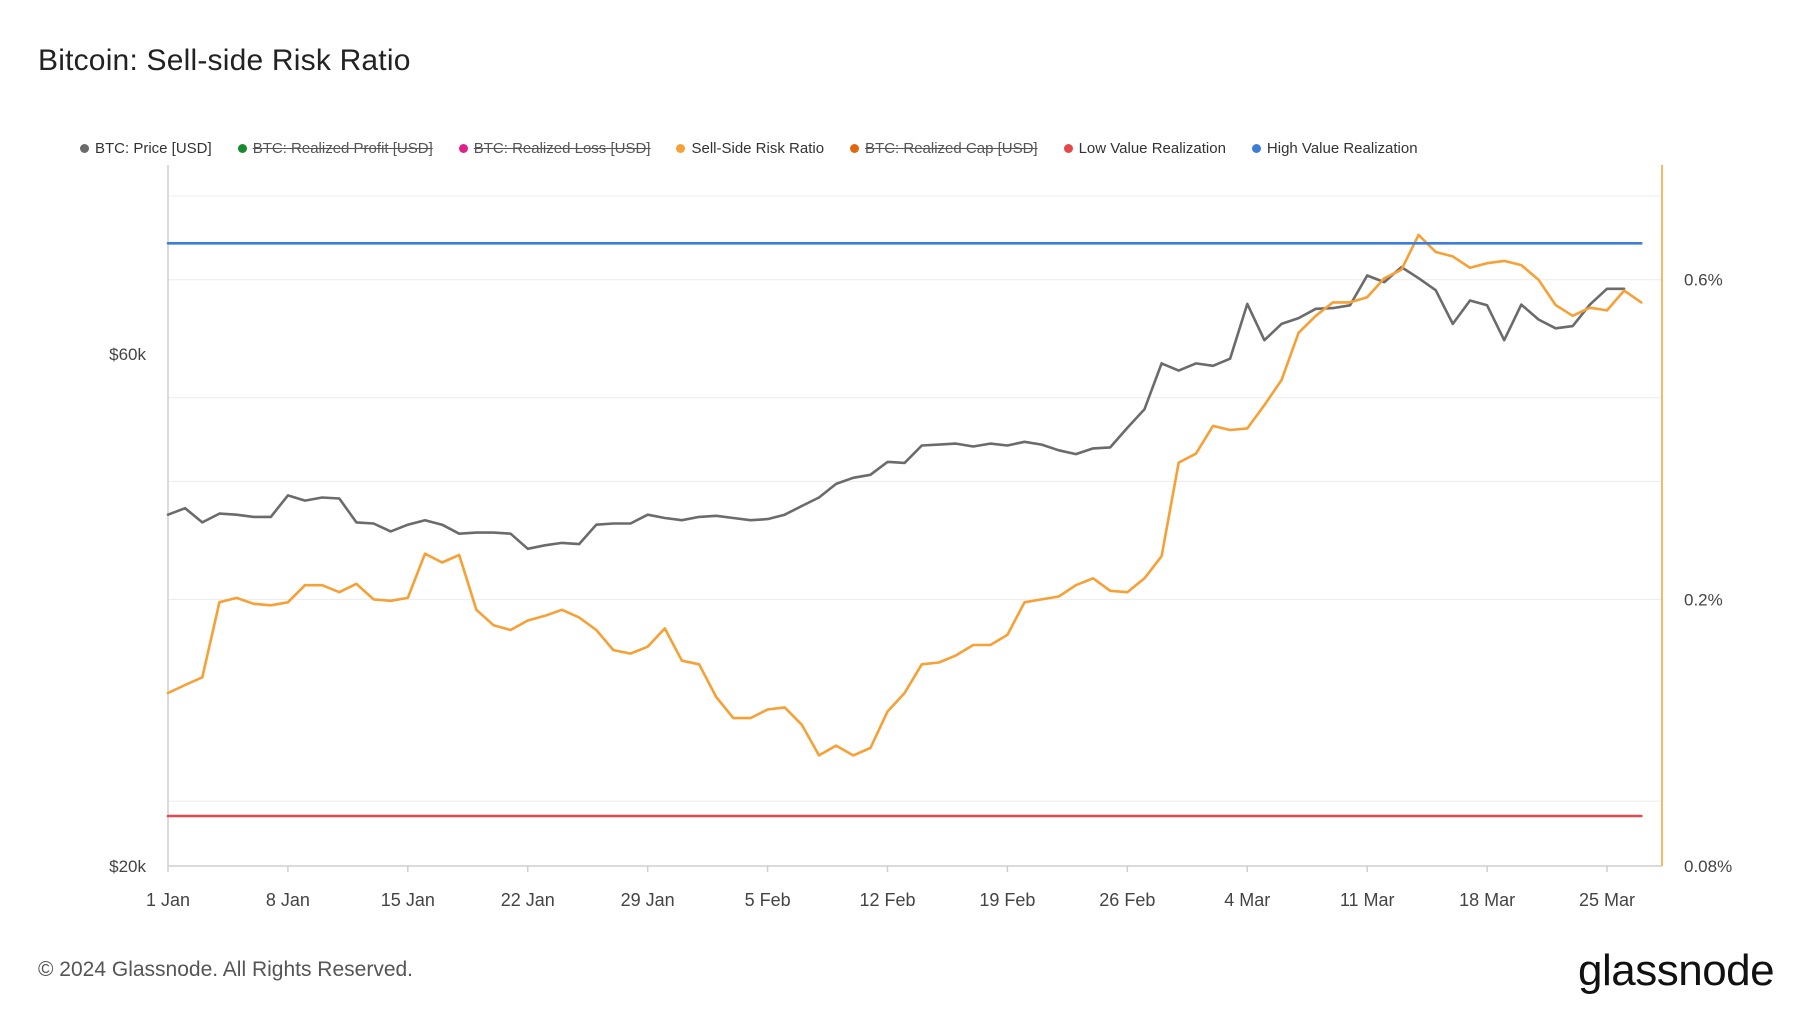 The height and width of the screenshot is (1013, 1800). Describe the element at coordinates (1703, 599) in the screenshot. I see `right-y-tick-label: 0.2%` at that location.